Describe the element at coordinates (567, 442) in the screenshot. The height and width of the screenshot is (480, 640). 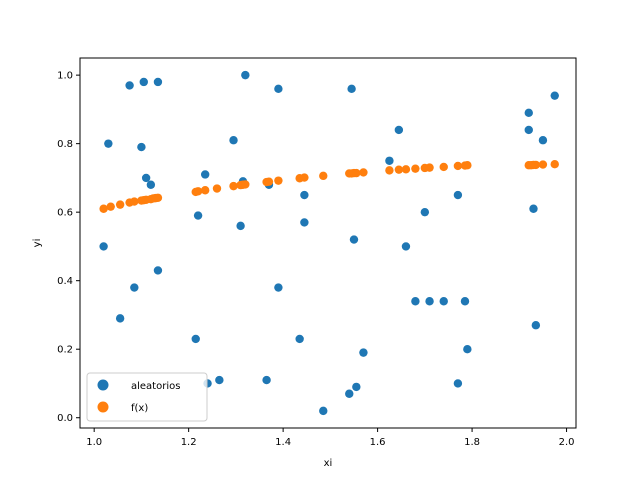
I see `x-tick-label: 2.0` at that location.